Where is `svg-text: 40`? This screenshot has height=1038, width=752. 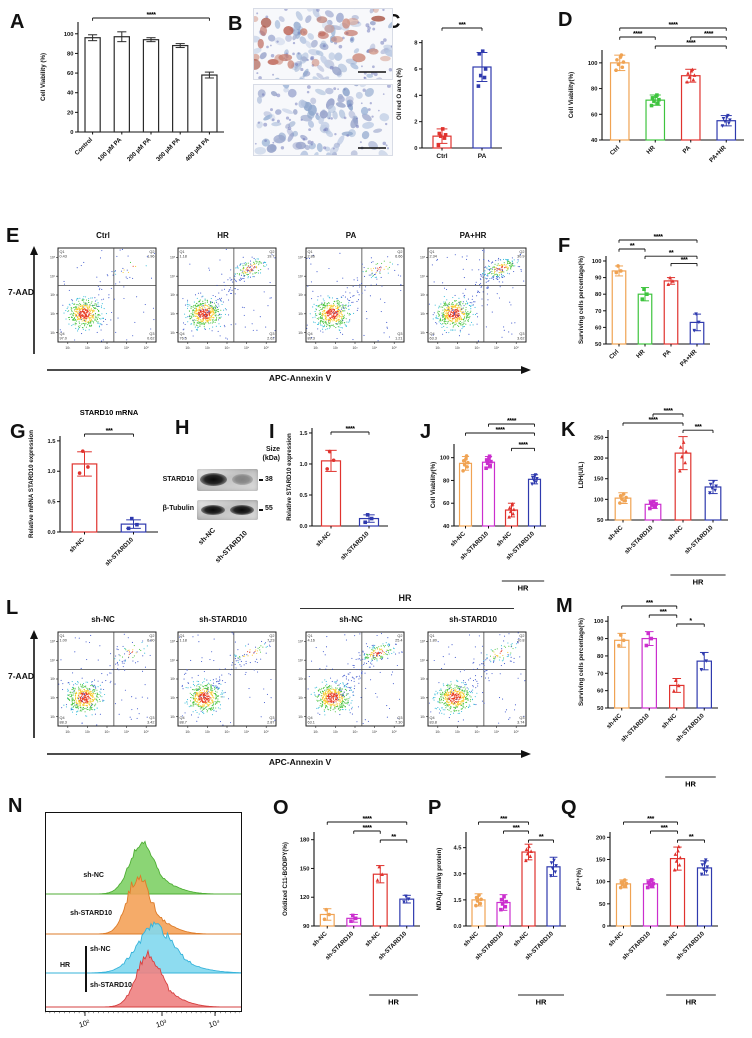
svg-text: 40 is located at coordinates (70, 94).